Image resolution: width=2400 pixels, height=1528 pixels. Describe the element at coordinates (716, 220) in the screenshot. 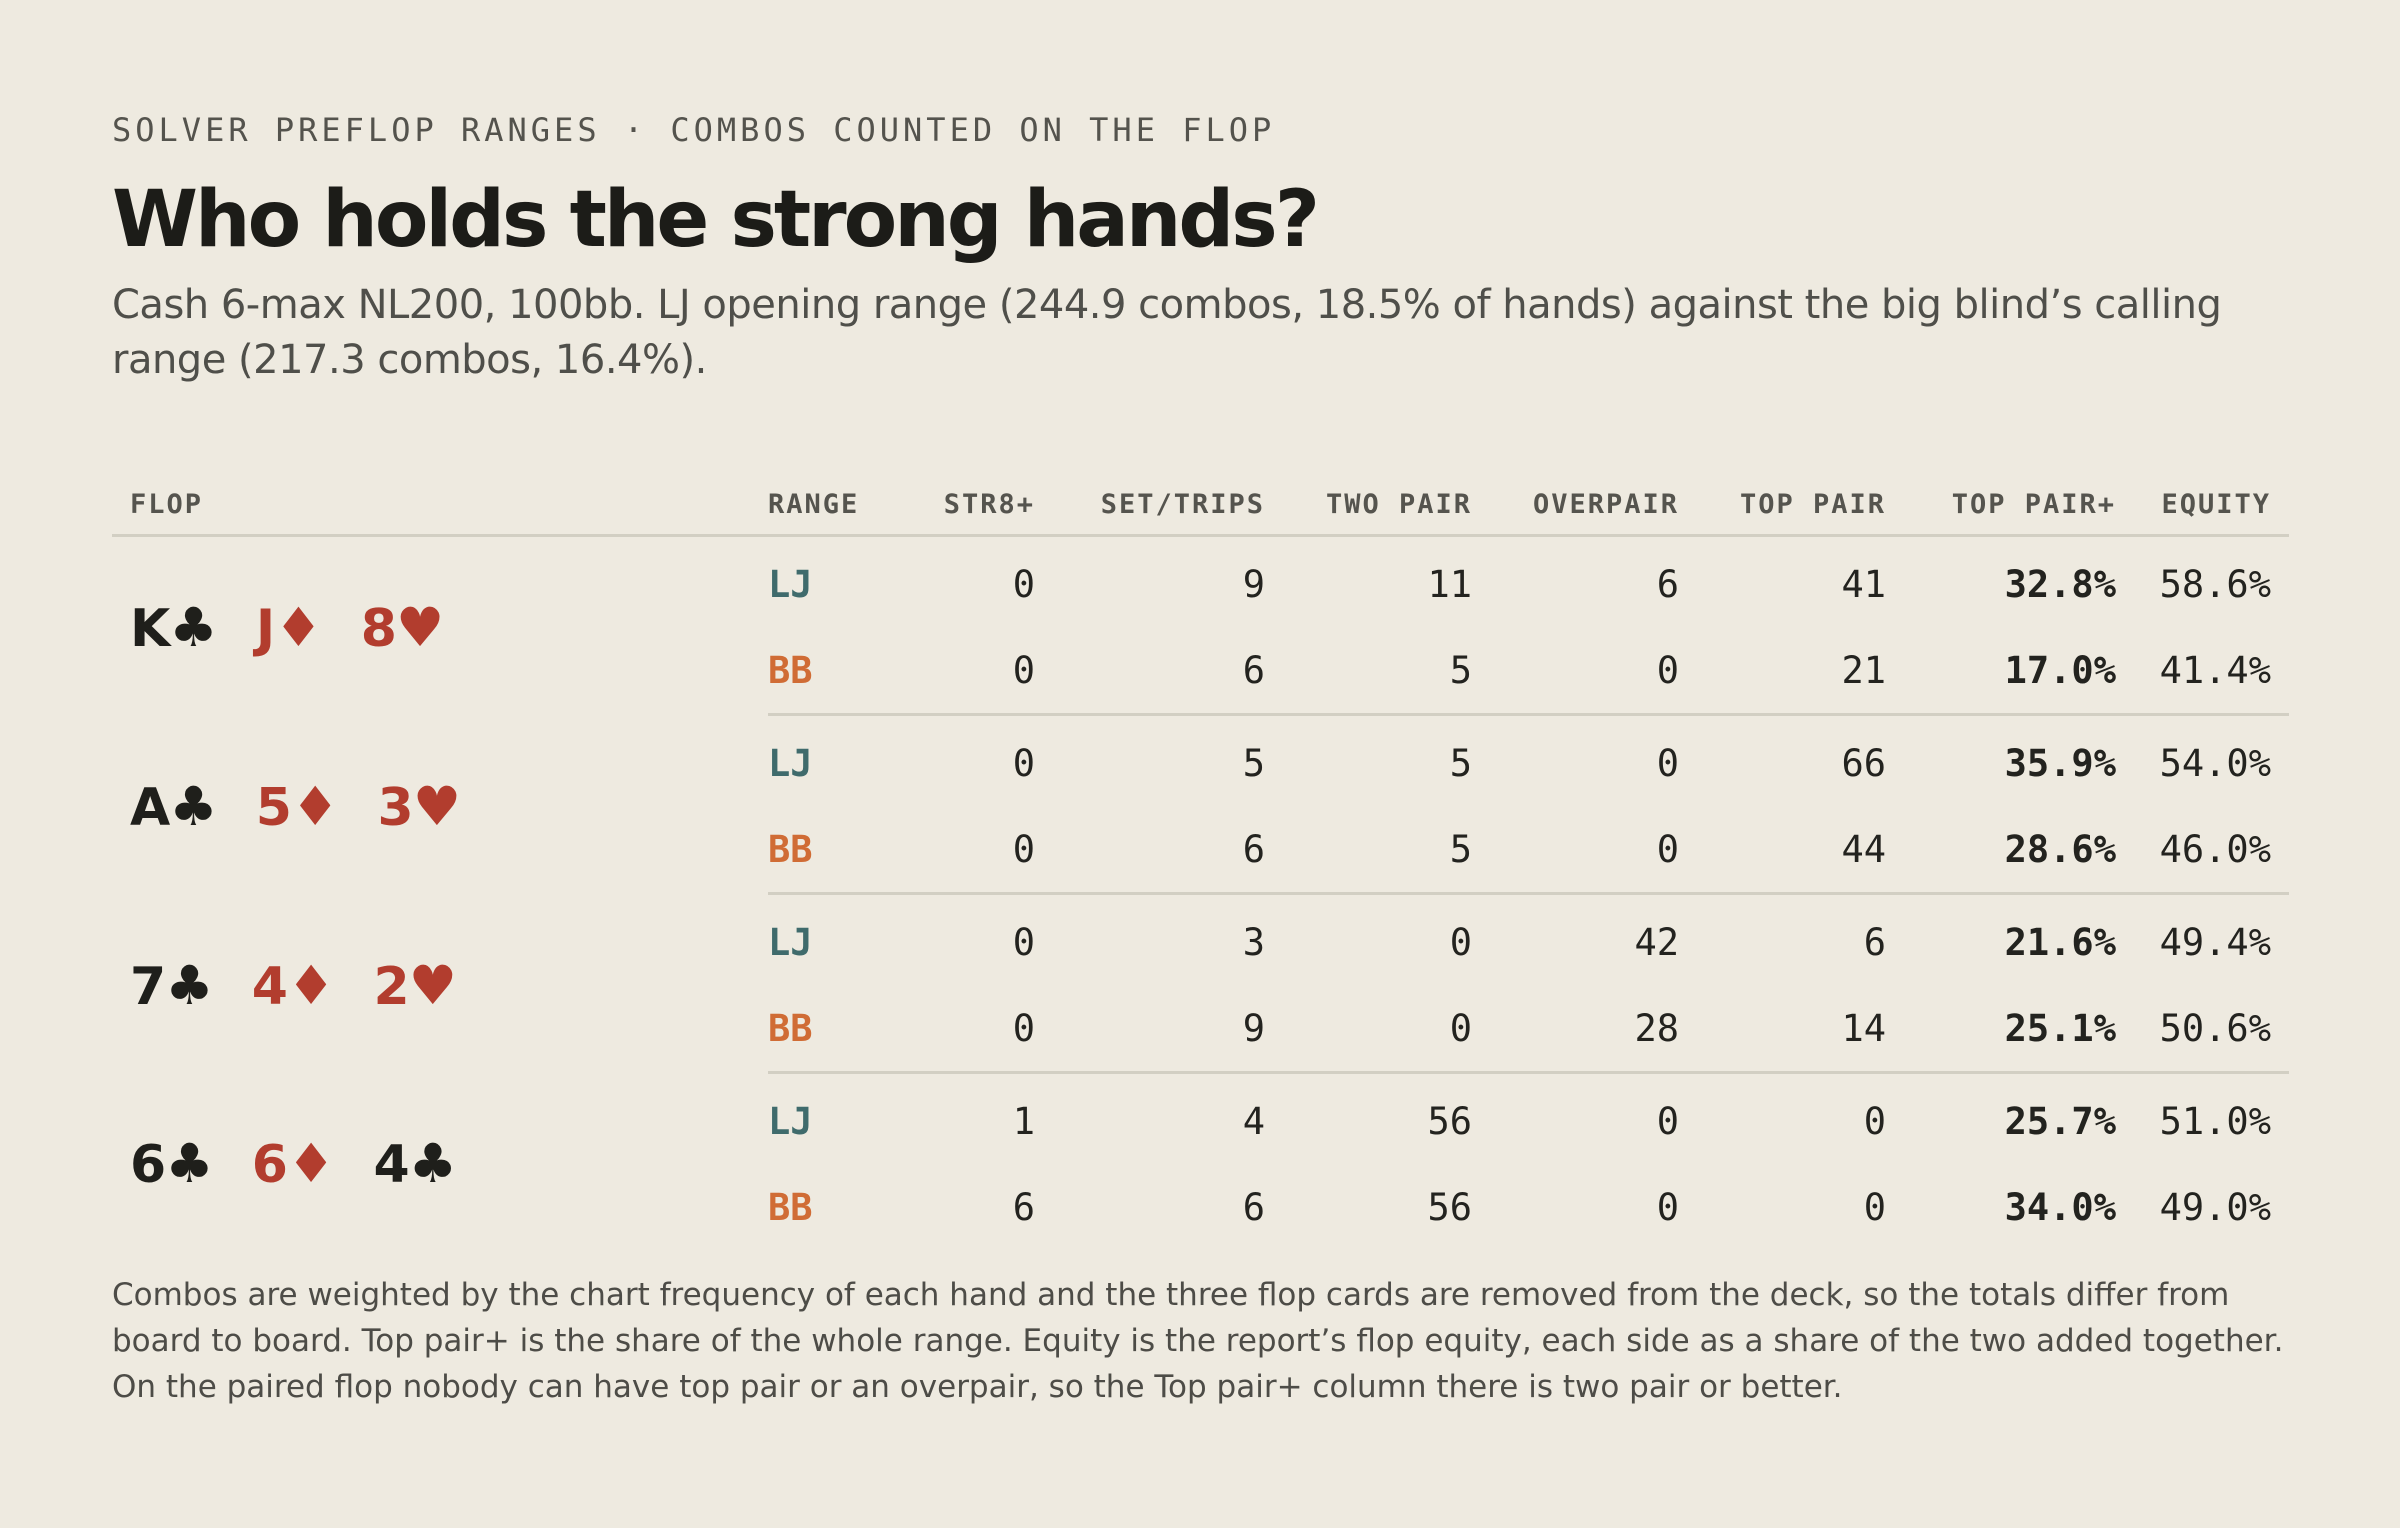

I see `page-title: Who holds the strong hands?` at that location.